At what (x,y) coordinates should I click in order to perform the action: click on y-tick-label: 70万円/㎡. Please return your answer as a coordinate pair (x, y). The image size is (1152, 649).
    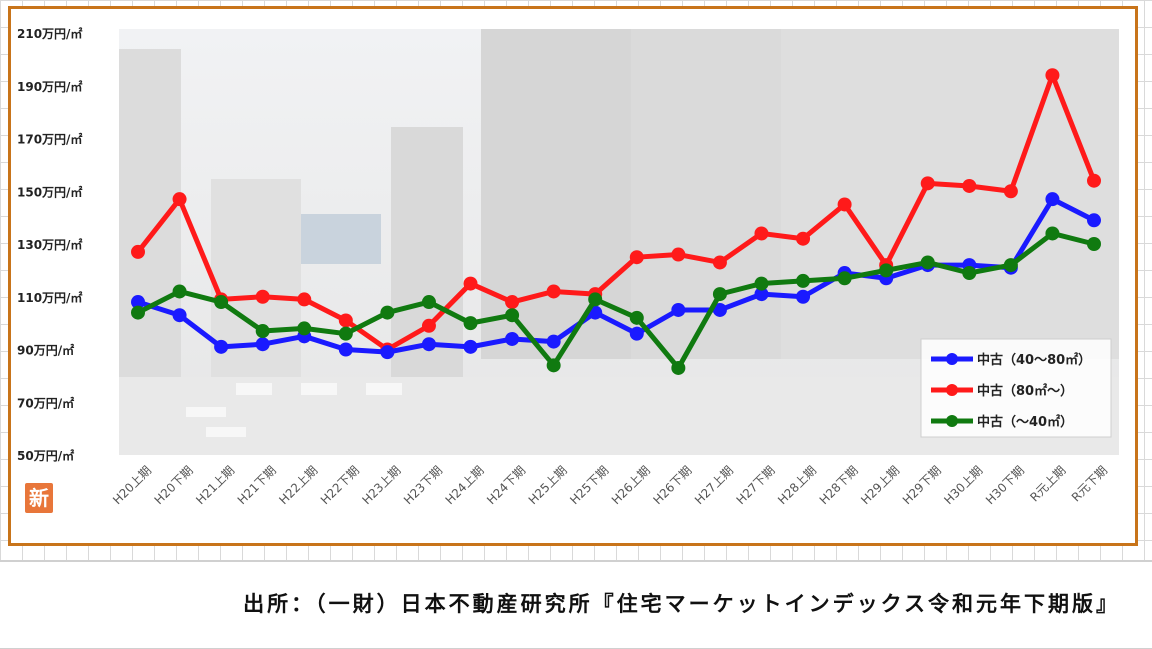
    Looking at the image, I should click on (45, 402).